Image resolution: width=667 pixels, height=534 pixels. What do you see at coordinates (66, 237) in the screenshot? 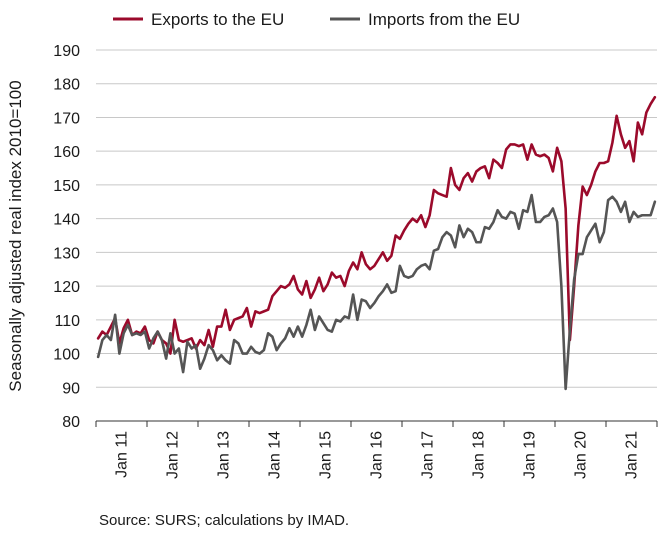
I see `y-tick-labels: 80 90 100 110 120 130 140 150 160 170 180 190` at bounding box center [66, 237].